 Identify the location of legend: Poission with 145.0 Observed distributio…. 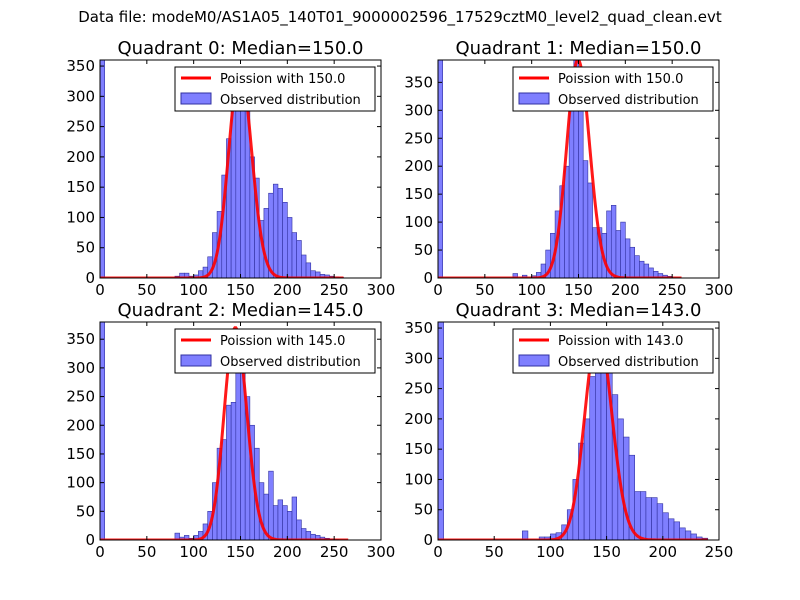
(275, 351).